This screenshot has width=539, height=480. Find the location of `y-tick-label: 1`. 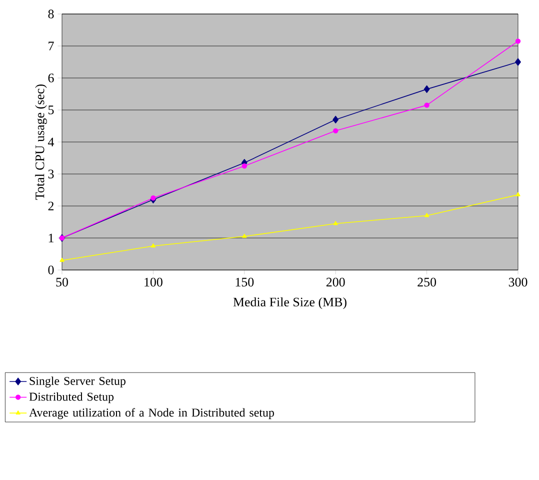

y-tick-label: 1 is located at coordinates (51, 238).